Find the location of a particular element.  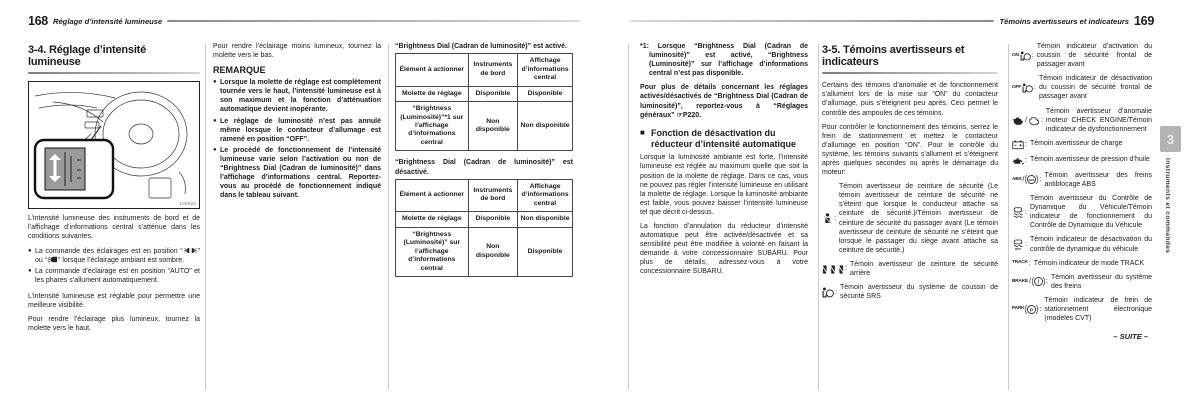

header-cell: Instruments de bord is located at coordinates (493, 70).